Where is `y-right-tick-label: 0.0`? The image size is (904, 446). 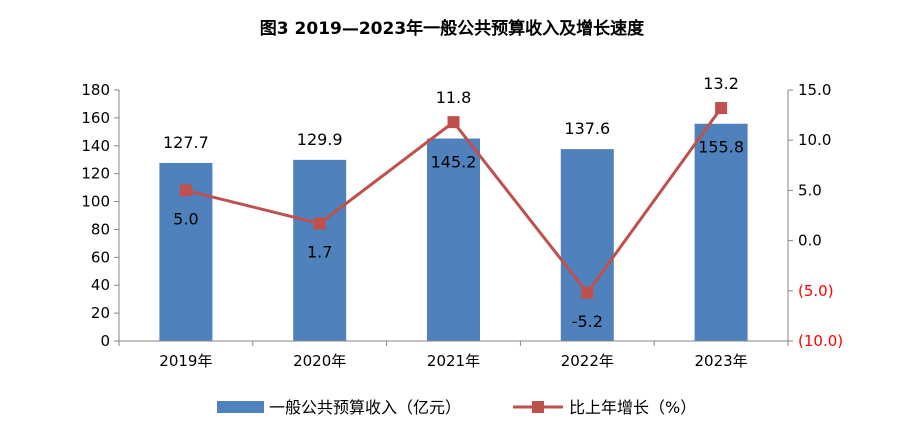
y-right-tick-label: 0.0 is located at coordinates (810, 241).